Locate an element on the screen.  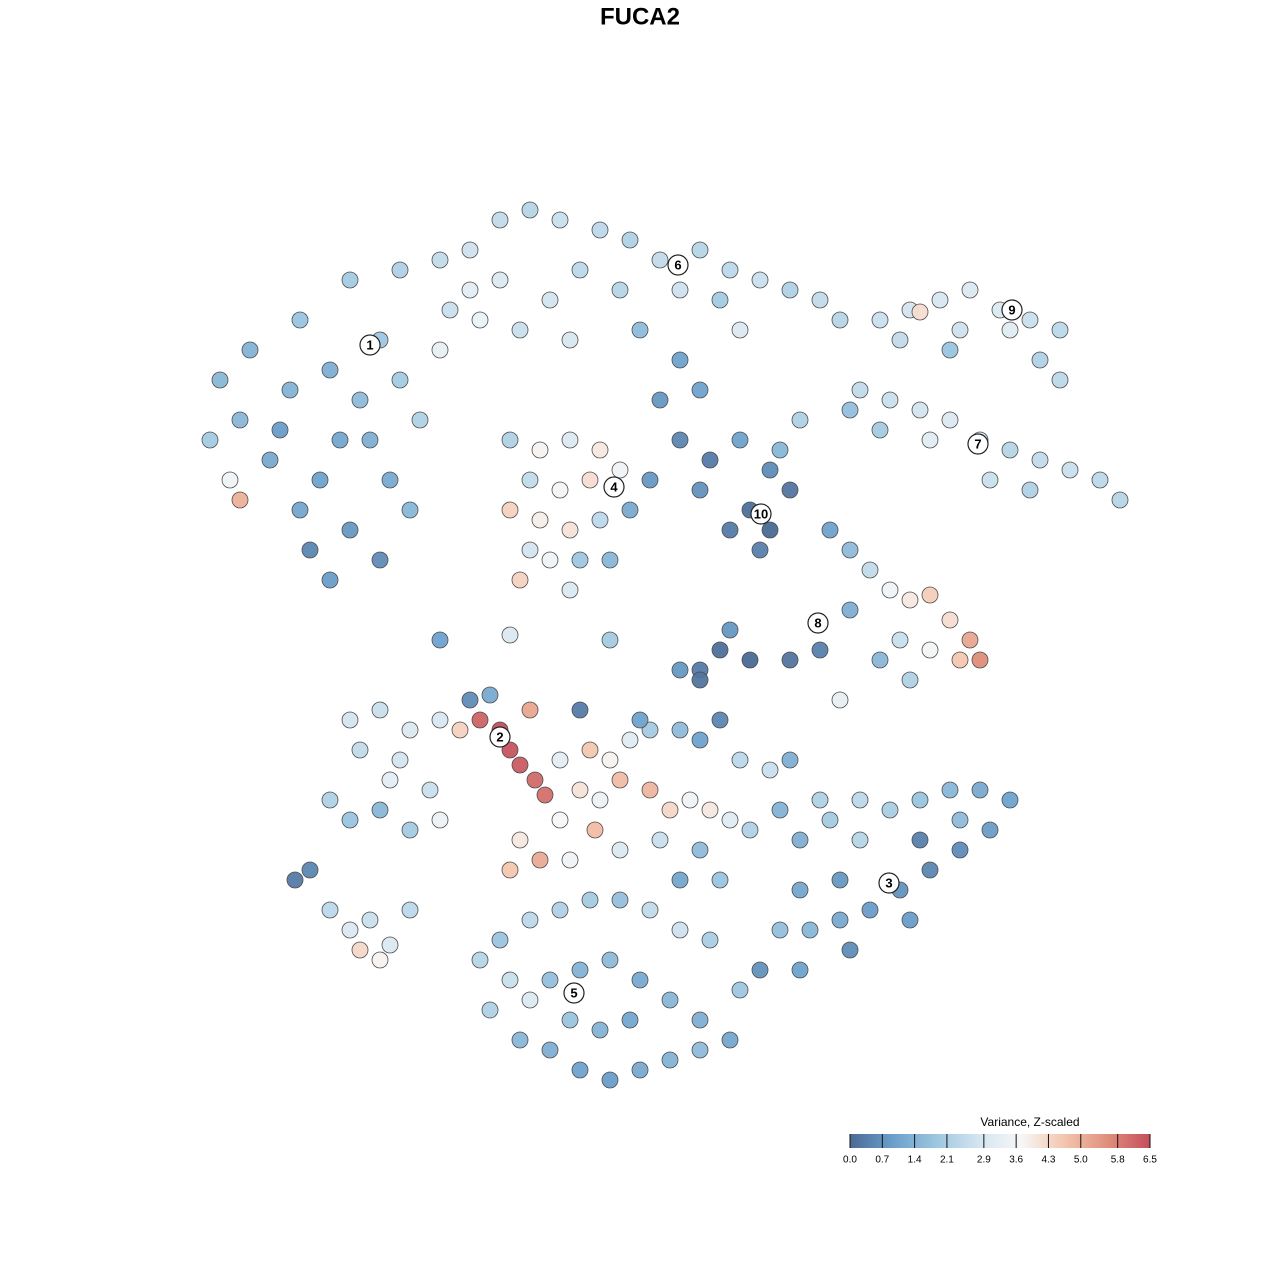
cluster-label: 8 is located at coordinates (817, 622).